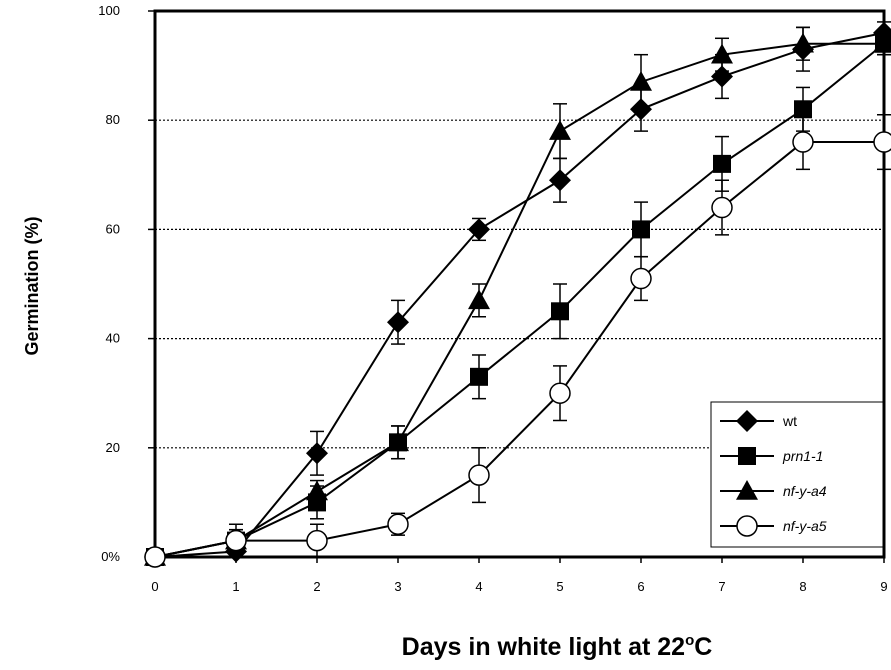  What do you see at coordinates (640, 586) in the screenshot?
I see `x-tick-label: 6` at bounding box center [640, 586].